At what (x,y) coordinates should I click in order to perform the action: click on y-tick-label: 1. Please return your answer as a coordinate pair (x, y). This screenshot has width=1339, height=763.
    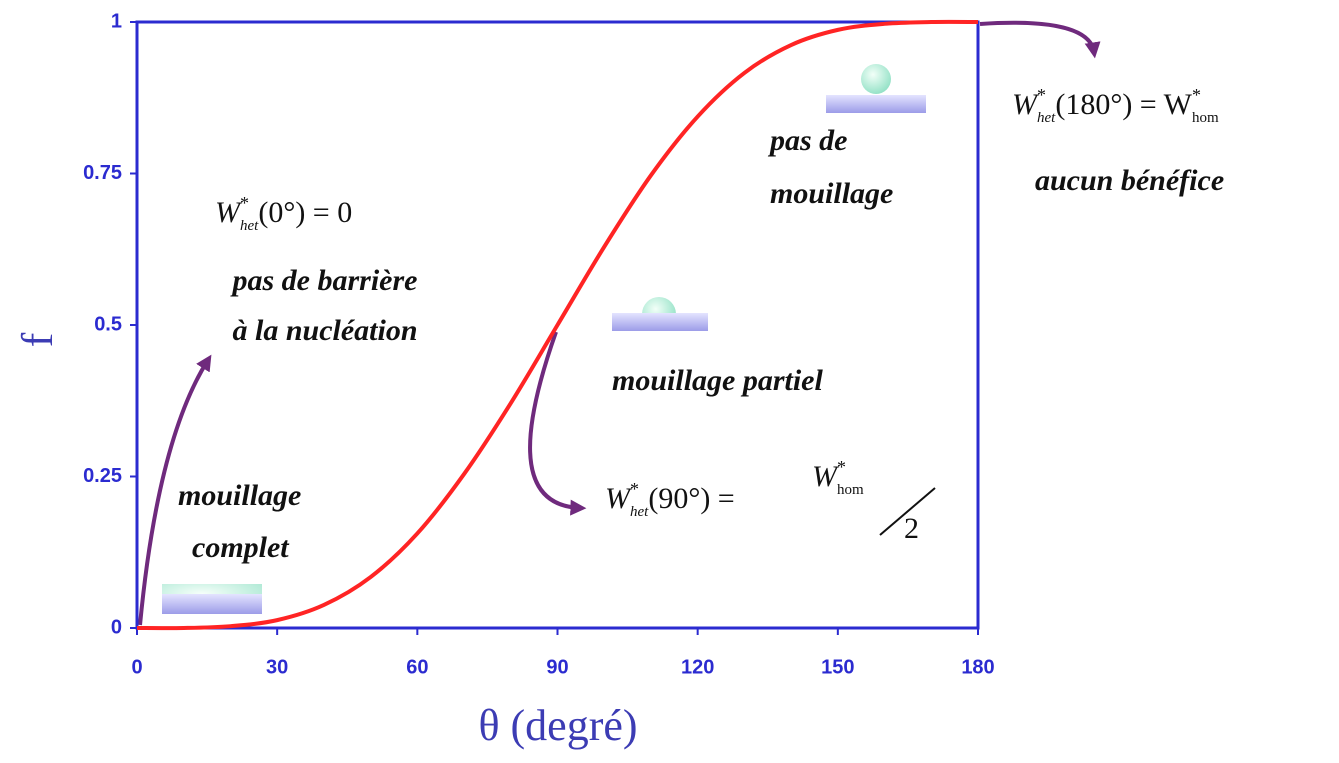
    Looking at the image, I should click on (116, 21).